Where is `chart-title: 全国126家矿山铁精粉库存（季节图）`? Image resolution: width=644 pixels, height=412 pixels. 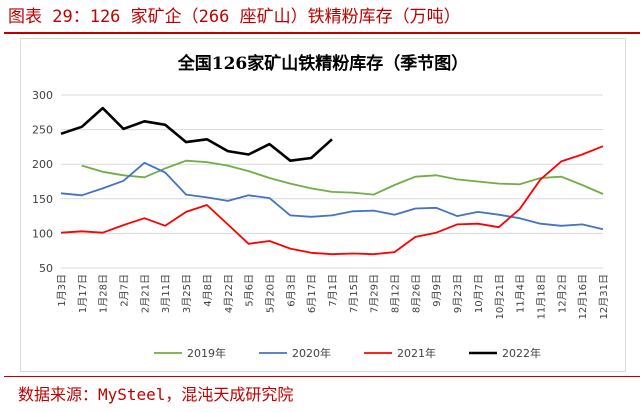
chart-title: 全国126家矿山铁精粉库存（季节图） is located at coordinates (323, 64).